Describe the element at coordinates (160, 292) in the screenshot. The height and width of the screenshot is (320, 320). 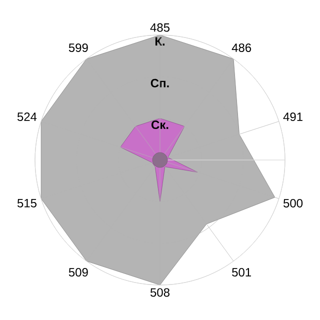
I see `spoke-label: 508` at that location.